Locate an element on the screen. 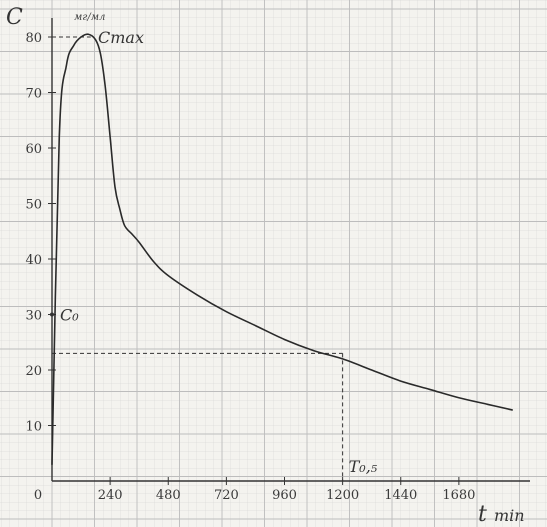 The width and height of the screenshot is (547, 527). c0-label: C₀ is located at coordinates (69, 315).